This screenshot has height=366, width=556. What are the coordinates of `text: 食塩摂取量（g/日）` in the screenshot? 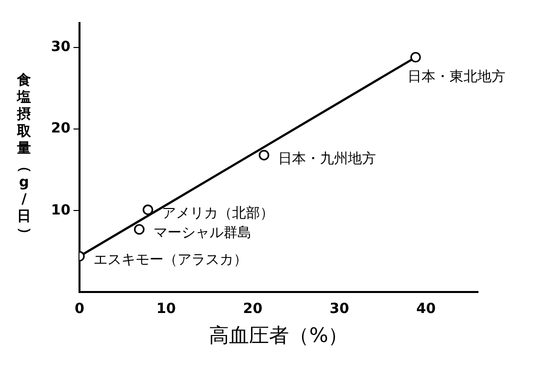 It's located at (24, 157).